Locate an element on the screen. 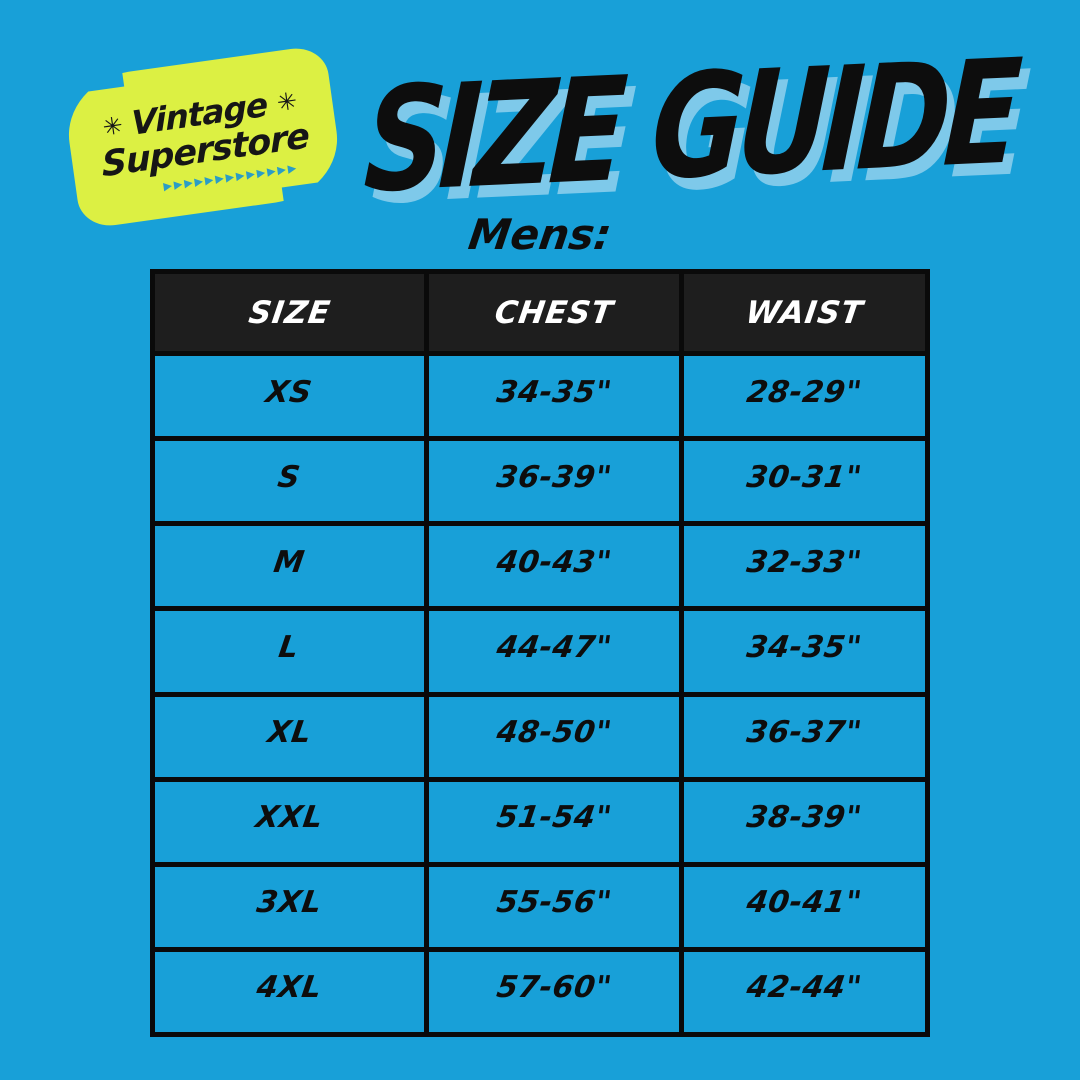 The width and height of the screenshot is (1080, 1080). cell-size: XXL is located at coordinates (289, 821).